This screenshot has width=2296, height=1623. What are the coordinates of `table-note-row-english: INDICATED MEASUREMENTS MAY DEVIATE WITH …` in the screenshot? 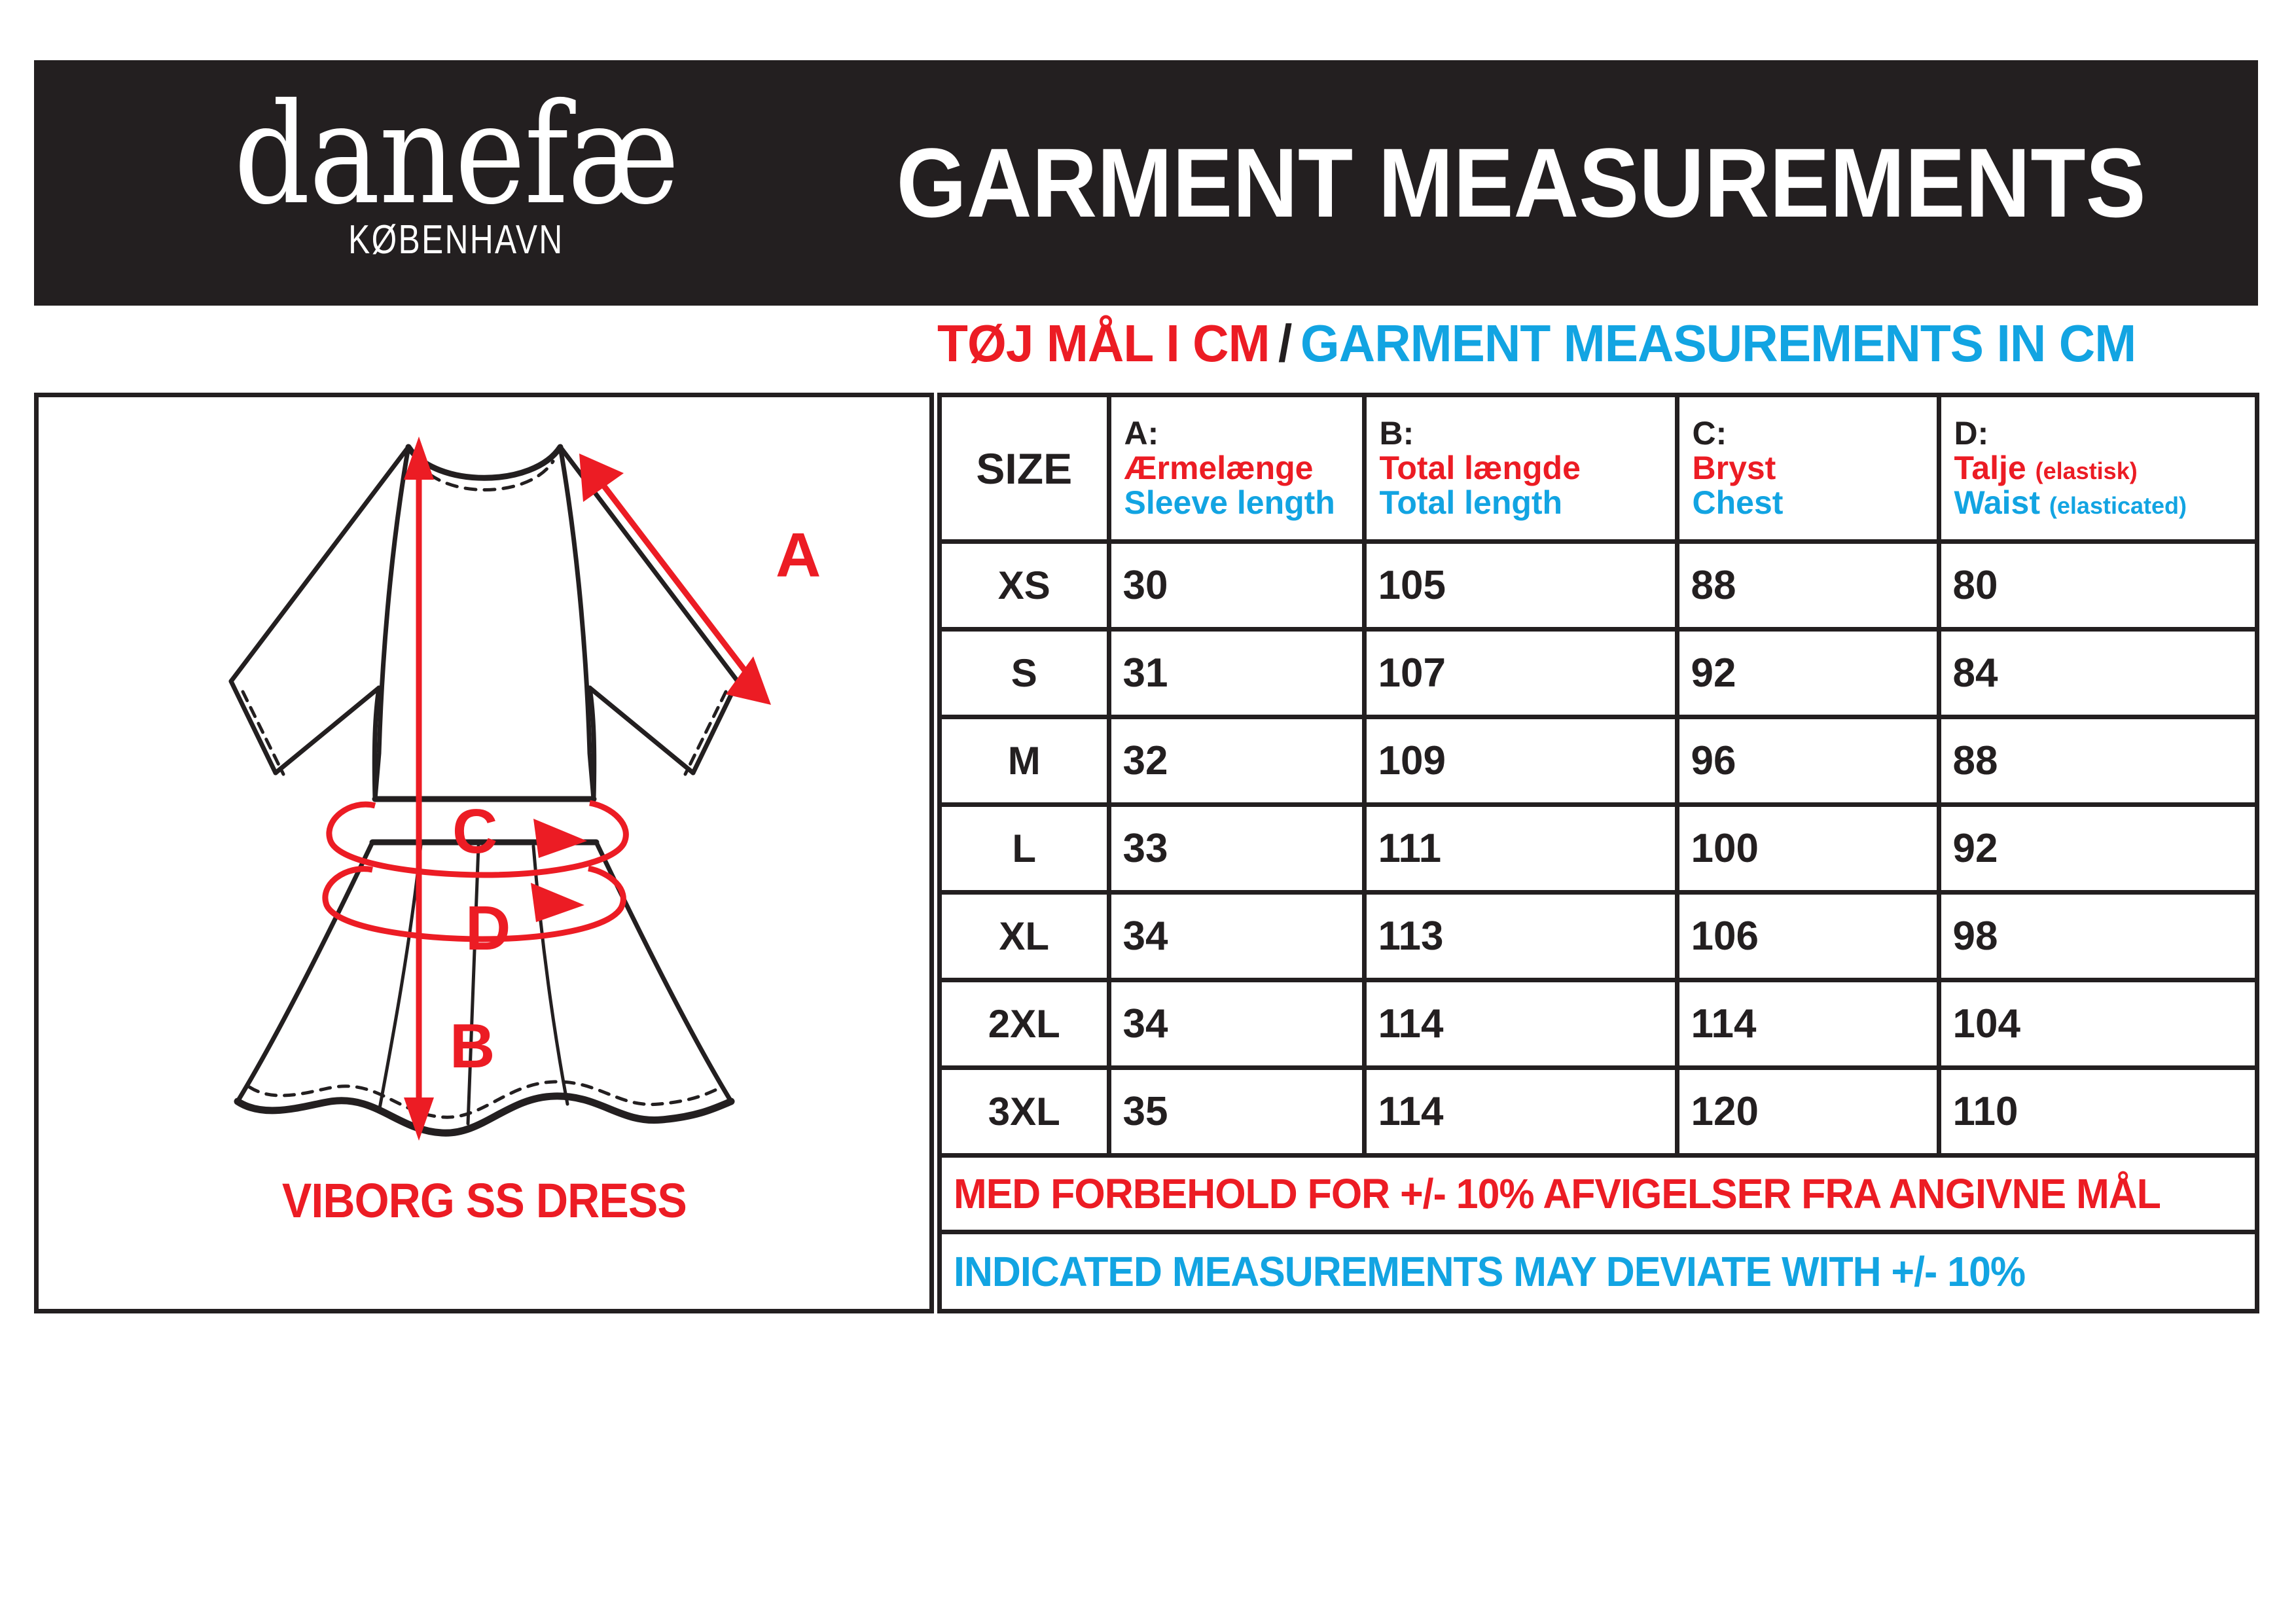 It's located at (1598, 1270).